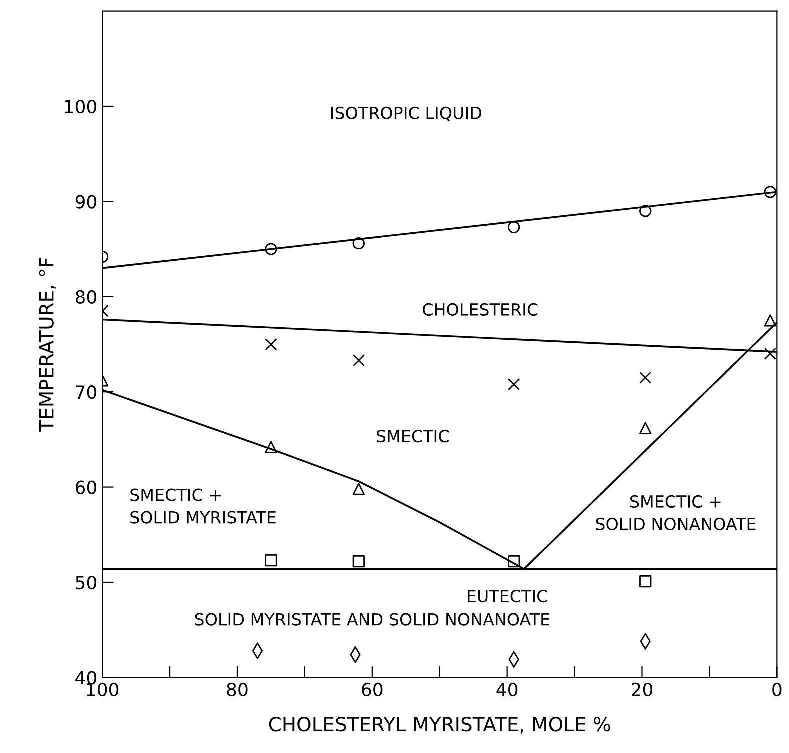 This screenshot has width=789, height=753. What do you see at coordinates (81, 107) in the screenshot?
I see `y-tick-label: 100` at bounding box center [81, 107].